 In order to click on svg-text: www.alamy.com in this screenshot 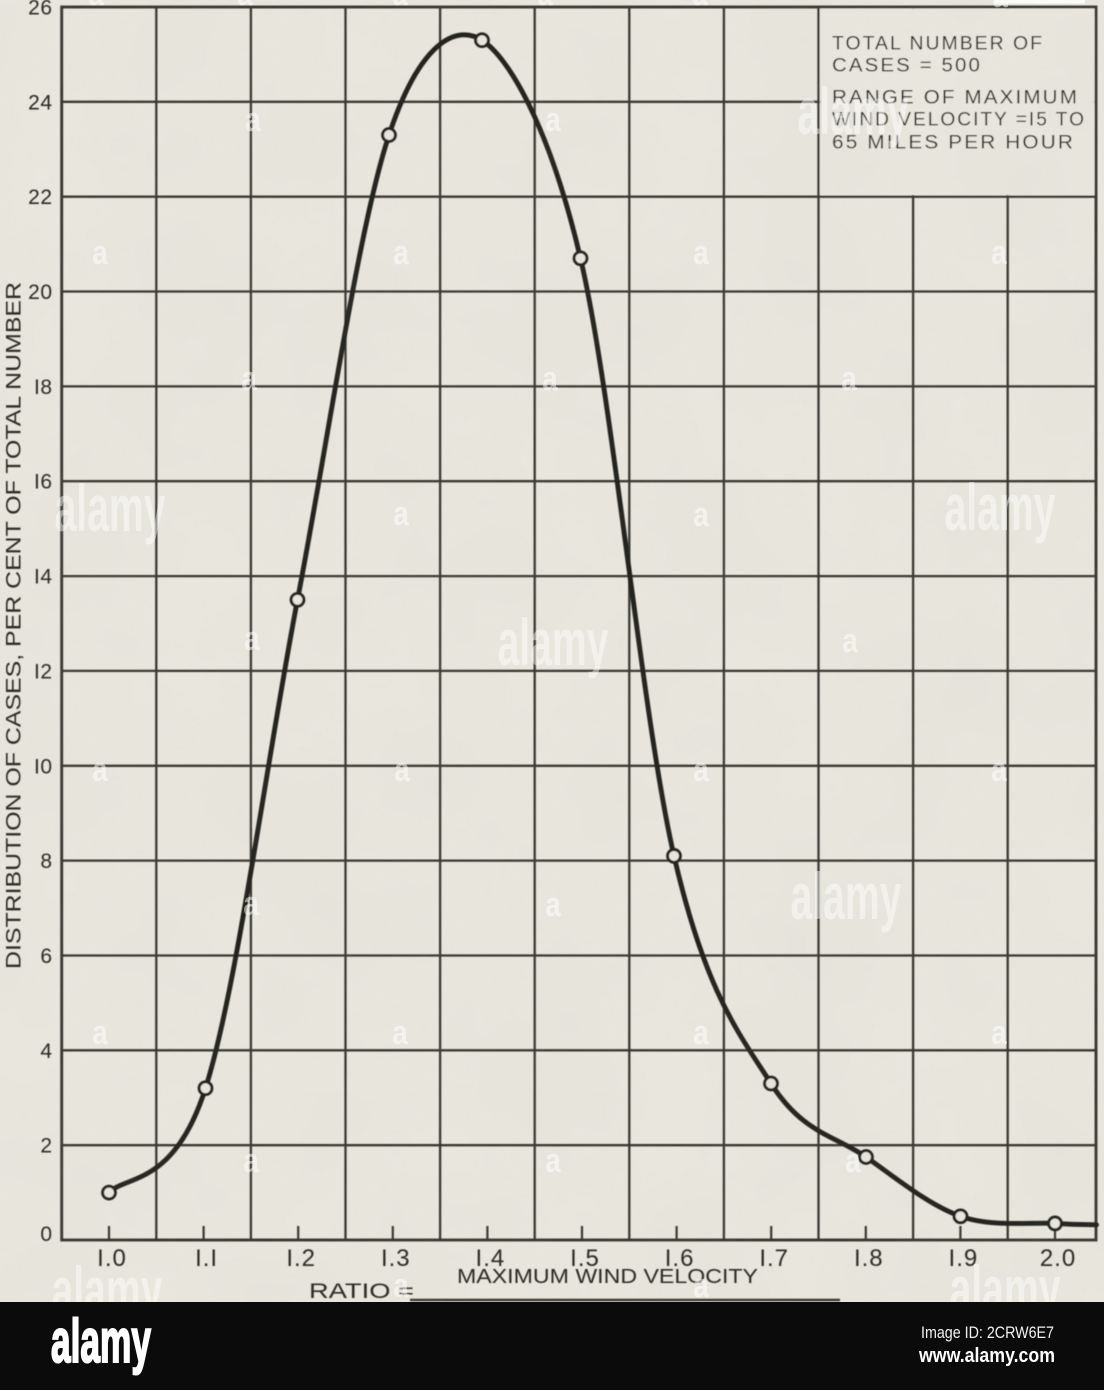, I will do `click(986, 1356)`.